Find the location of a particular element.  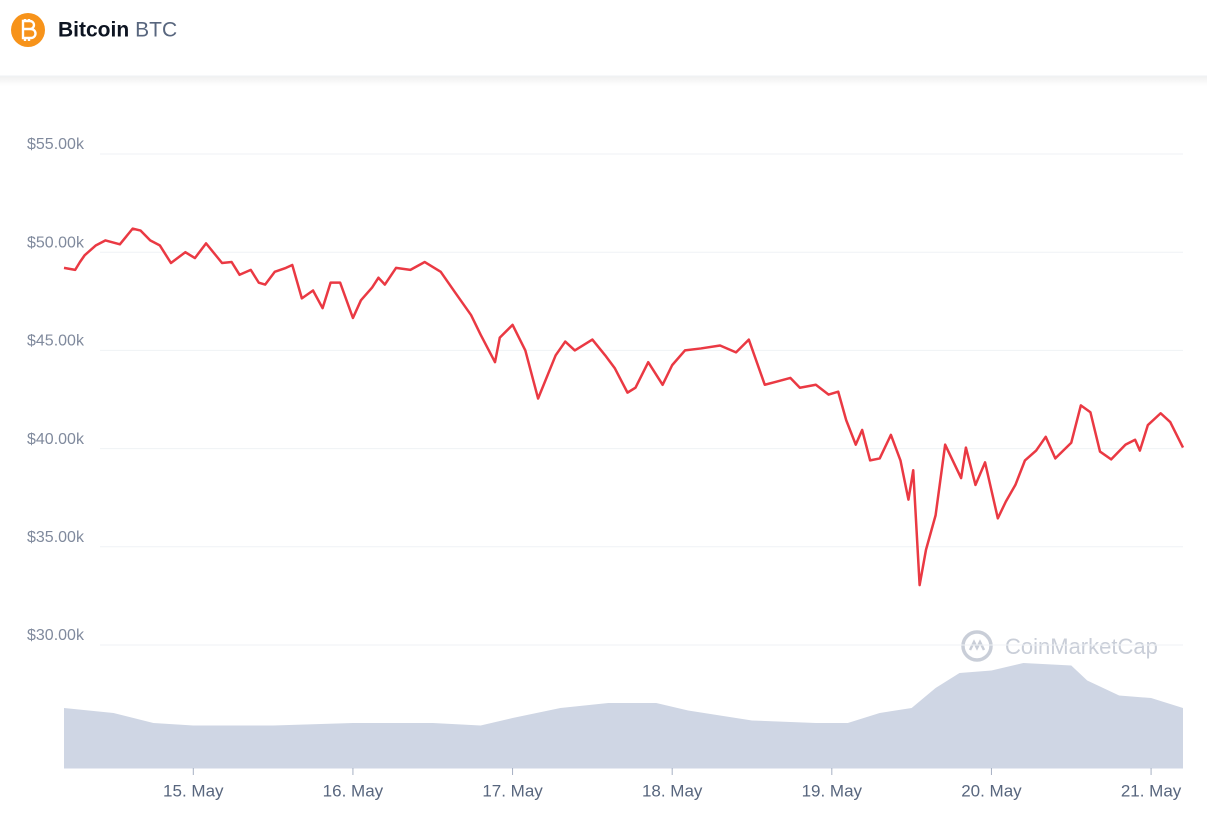

y-tick-label: $30.00k is located at coordinates (56, 635).